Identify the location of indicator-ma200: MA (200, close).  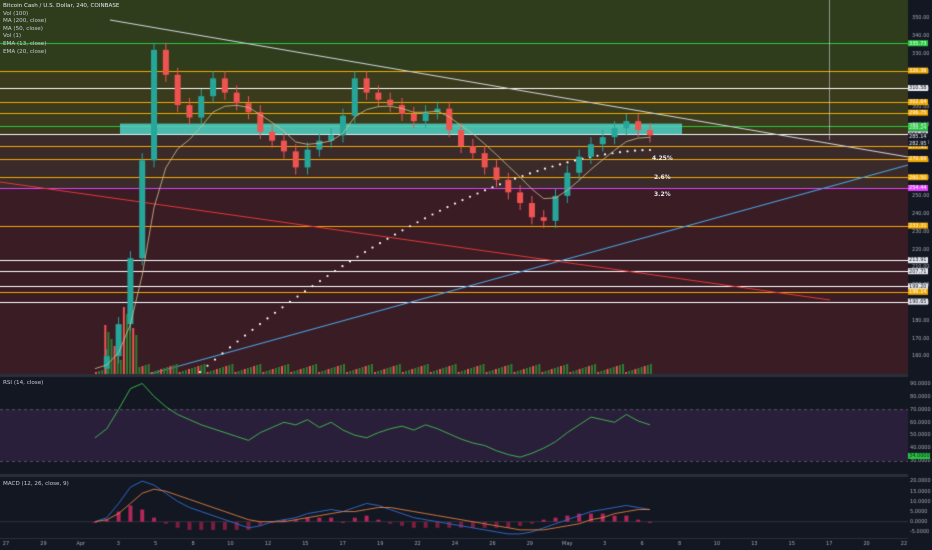
(25, 21).